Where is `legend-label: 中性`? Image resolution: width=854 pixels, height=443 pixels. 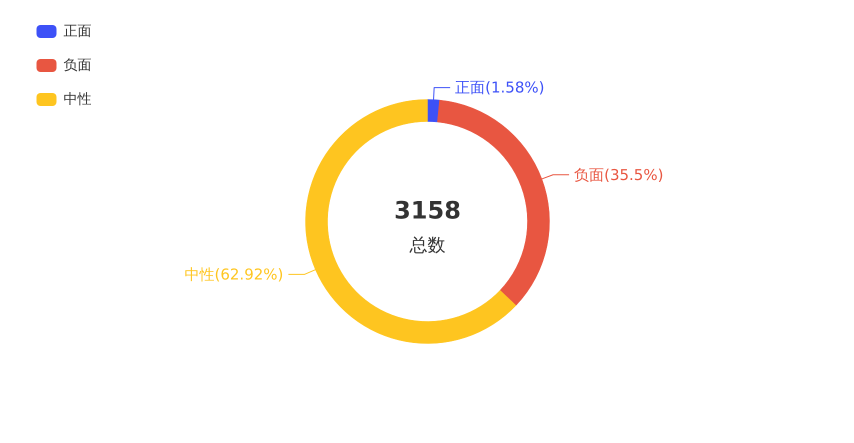 legend-label: 中性 is located at coordinates (78, 100).